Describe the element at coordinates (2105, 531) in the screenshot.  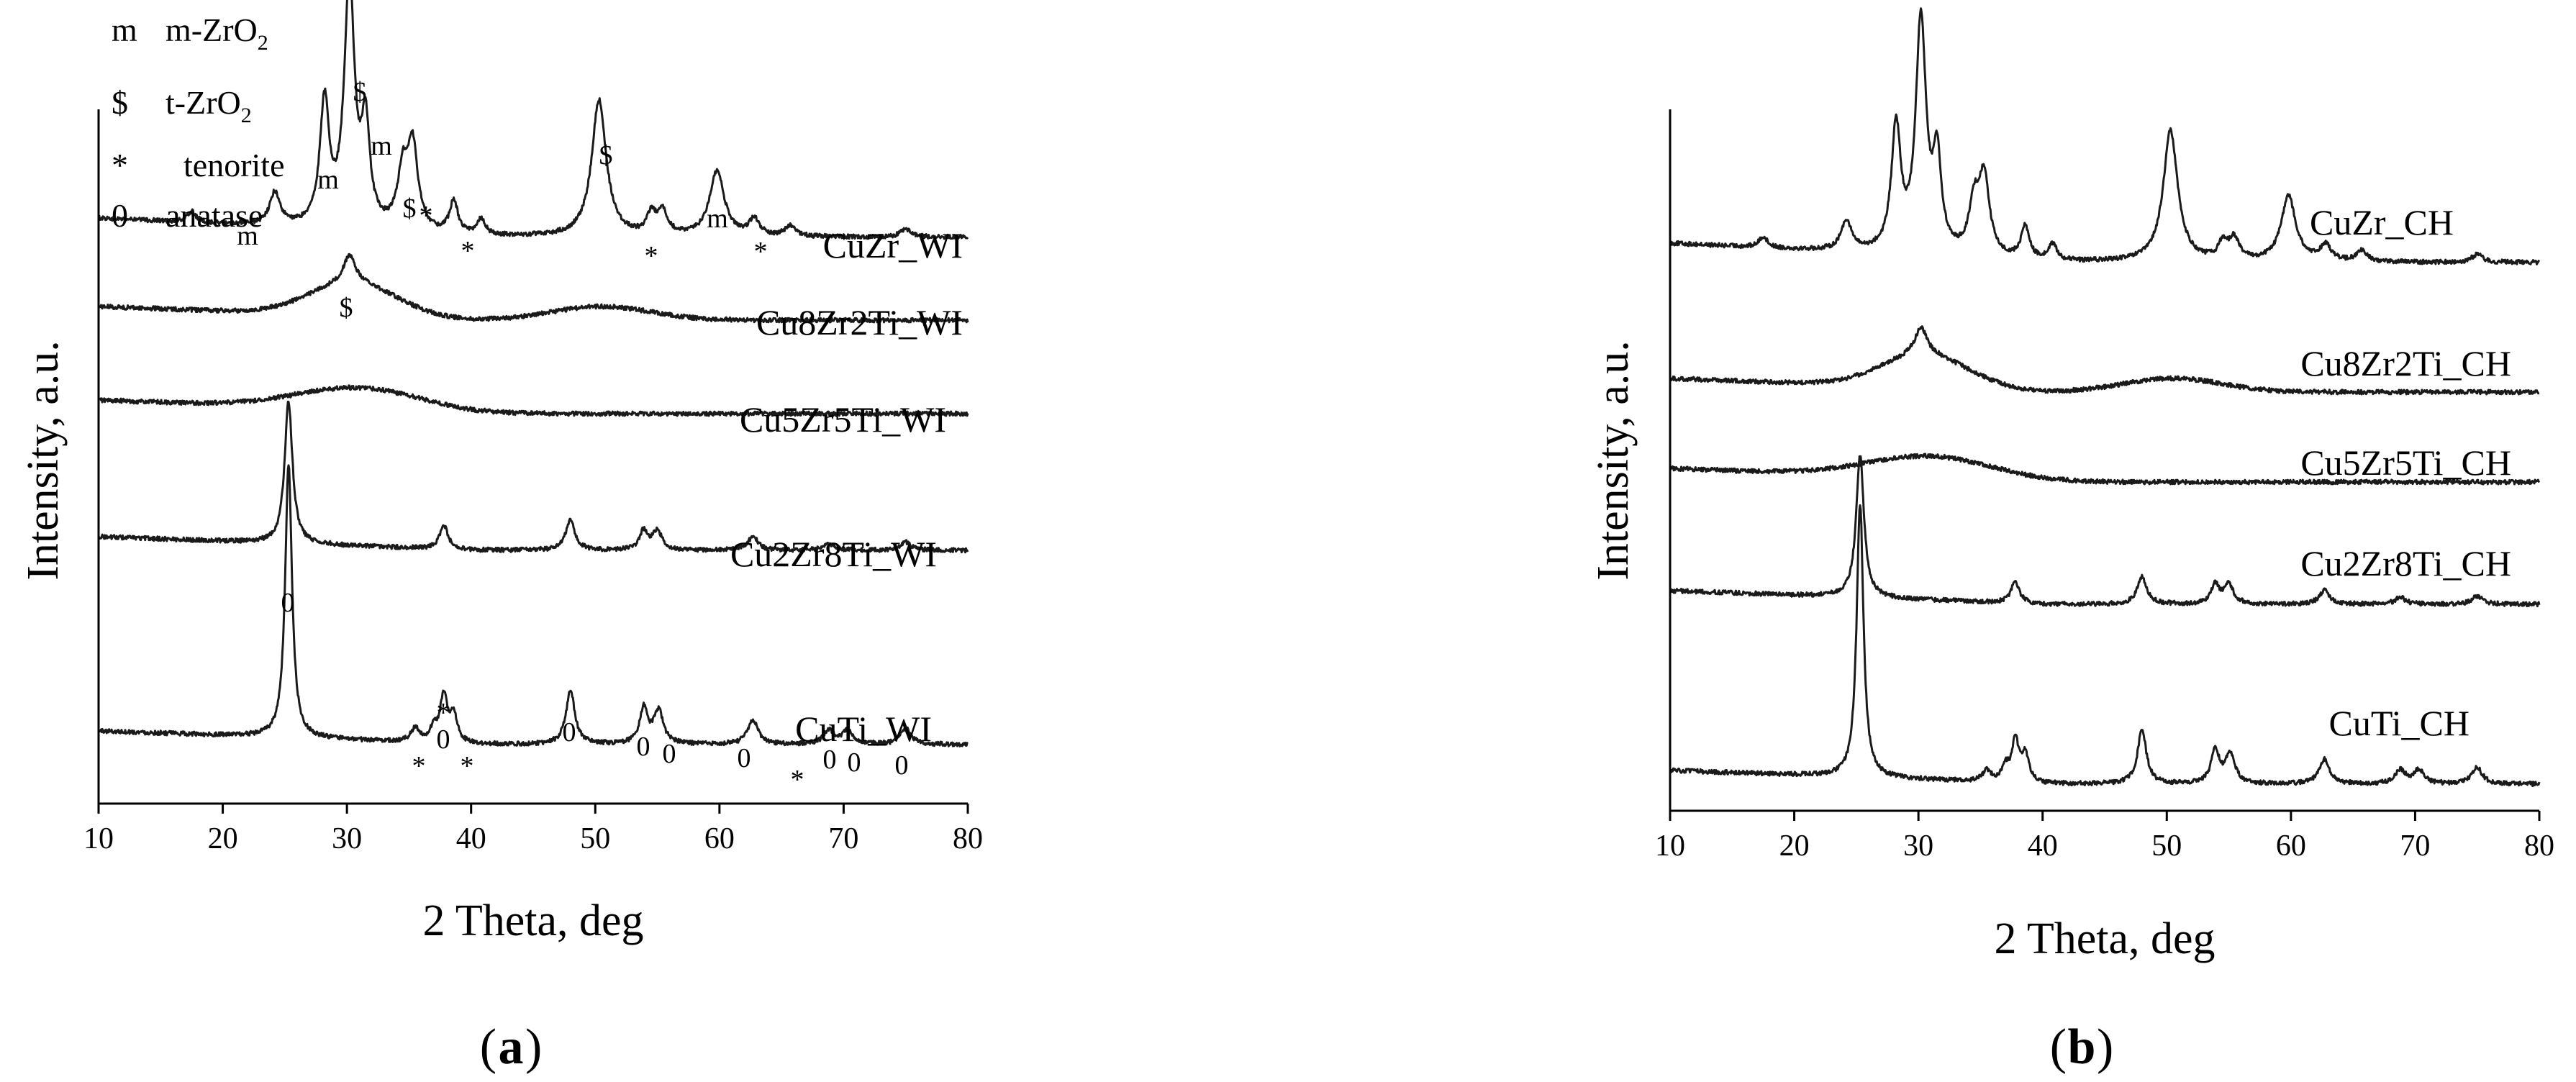
I see `series-line-cu2zr8ti-ch` at that location.